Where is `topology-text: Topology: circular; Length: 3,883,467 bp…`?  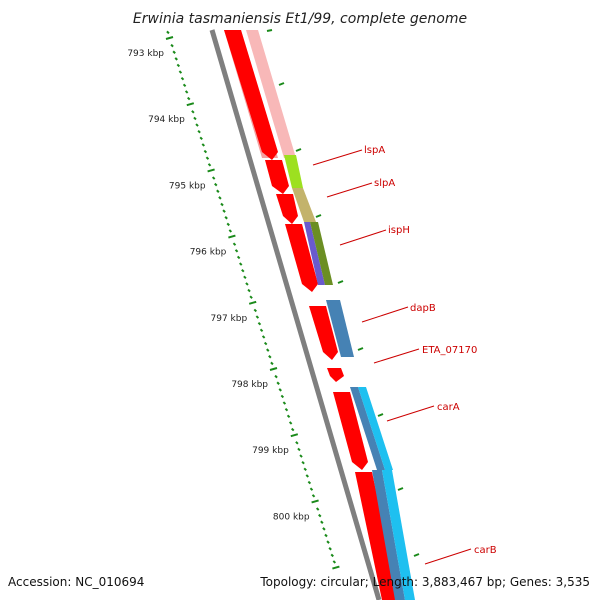
topology-text: Topology: circular; Length: 3,883,467 bp… is located at coordinates (424, 582).